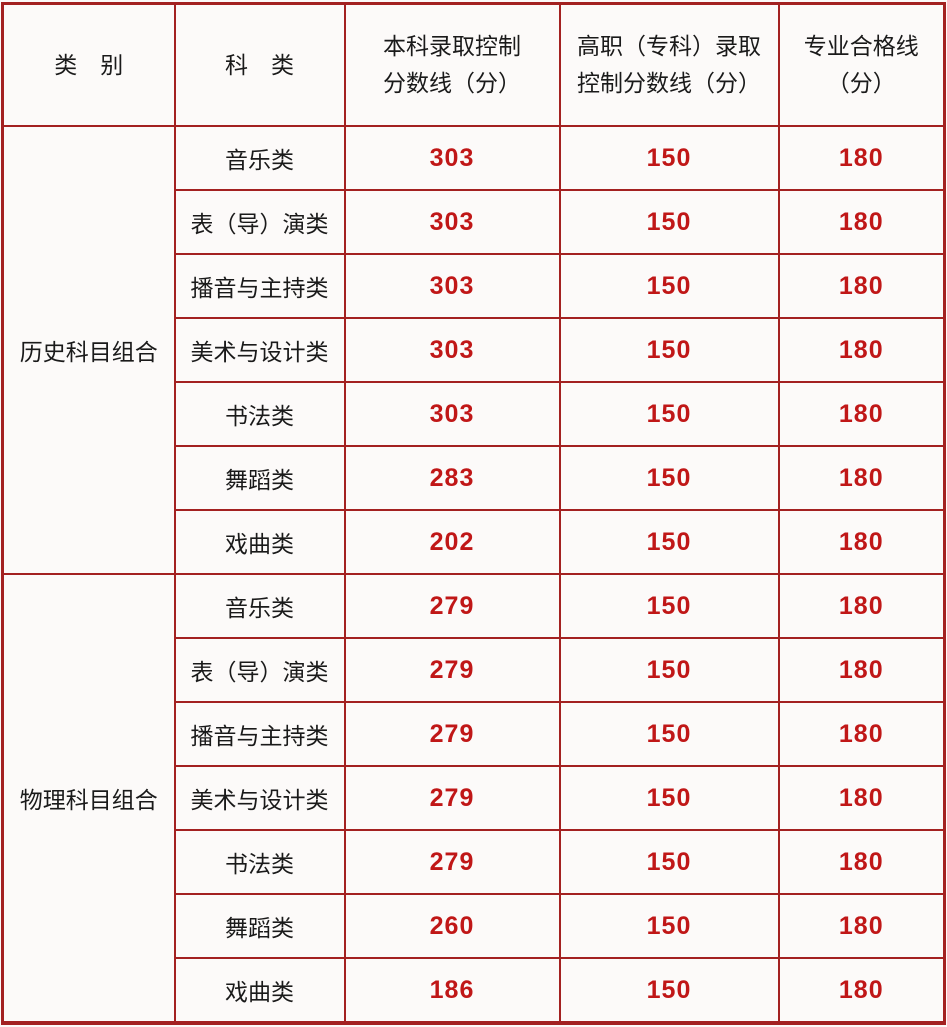  Describe the element at coordinates (452, 990) in the screenshot. I see `undergrad-value: 186` at that location.